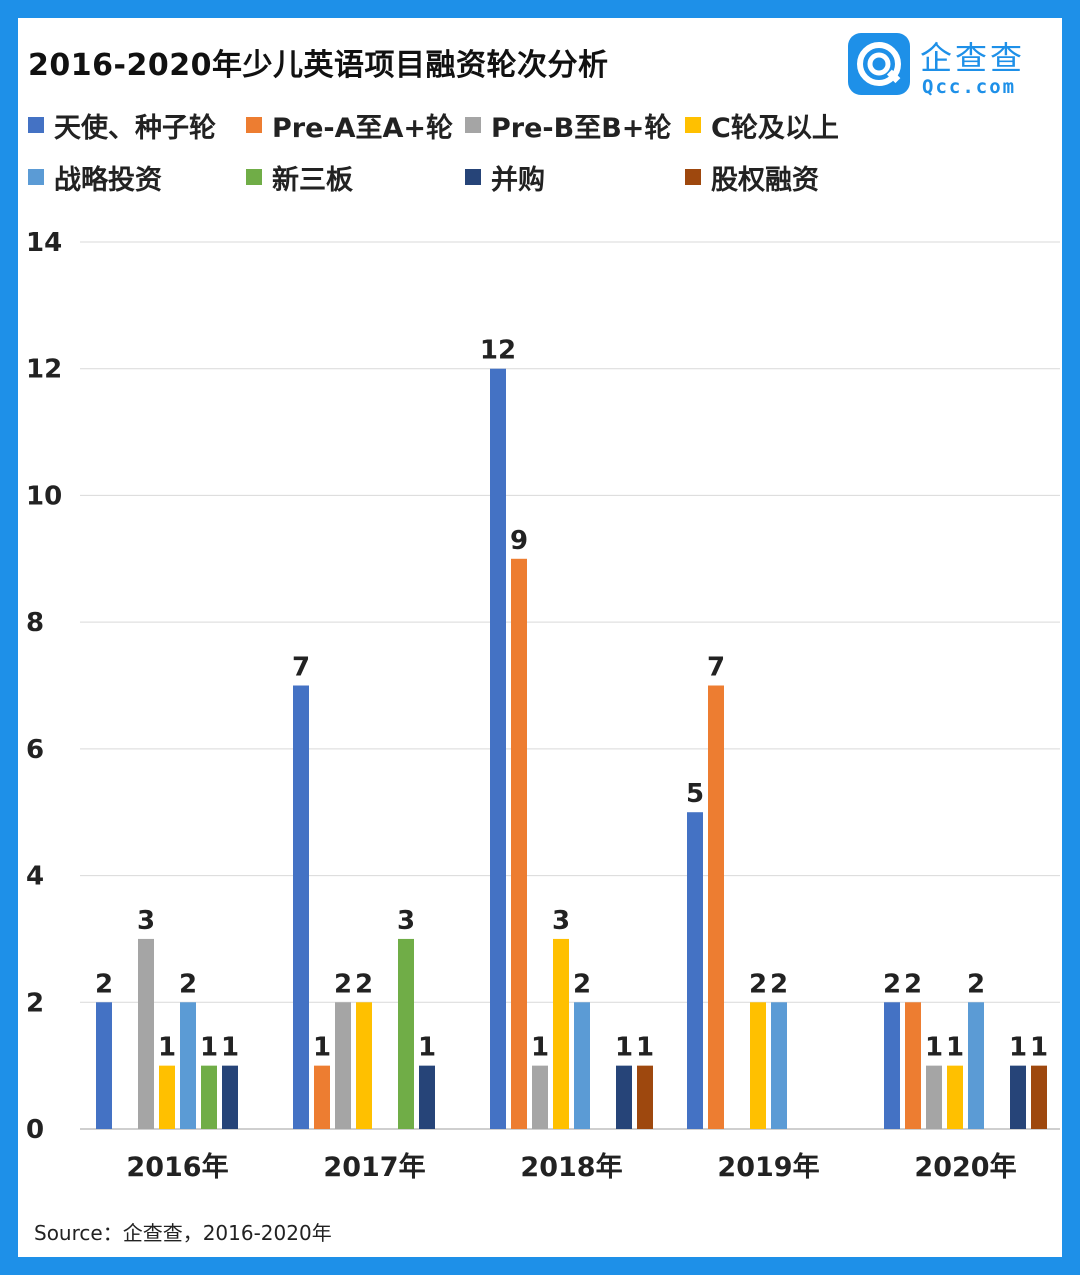 Image resolution: width=1080 pixels, height=1275 pixels. I want to click on legend-item: Pre-A至A+轮, so click(350, 126).